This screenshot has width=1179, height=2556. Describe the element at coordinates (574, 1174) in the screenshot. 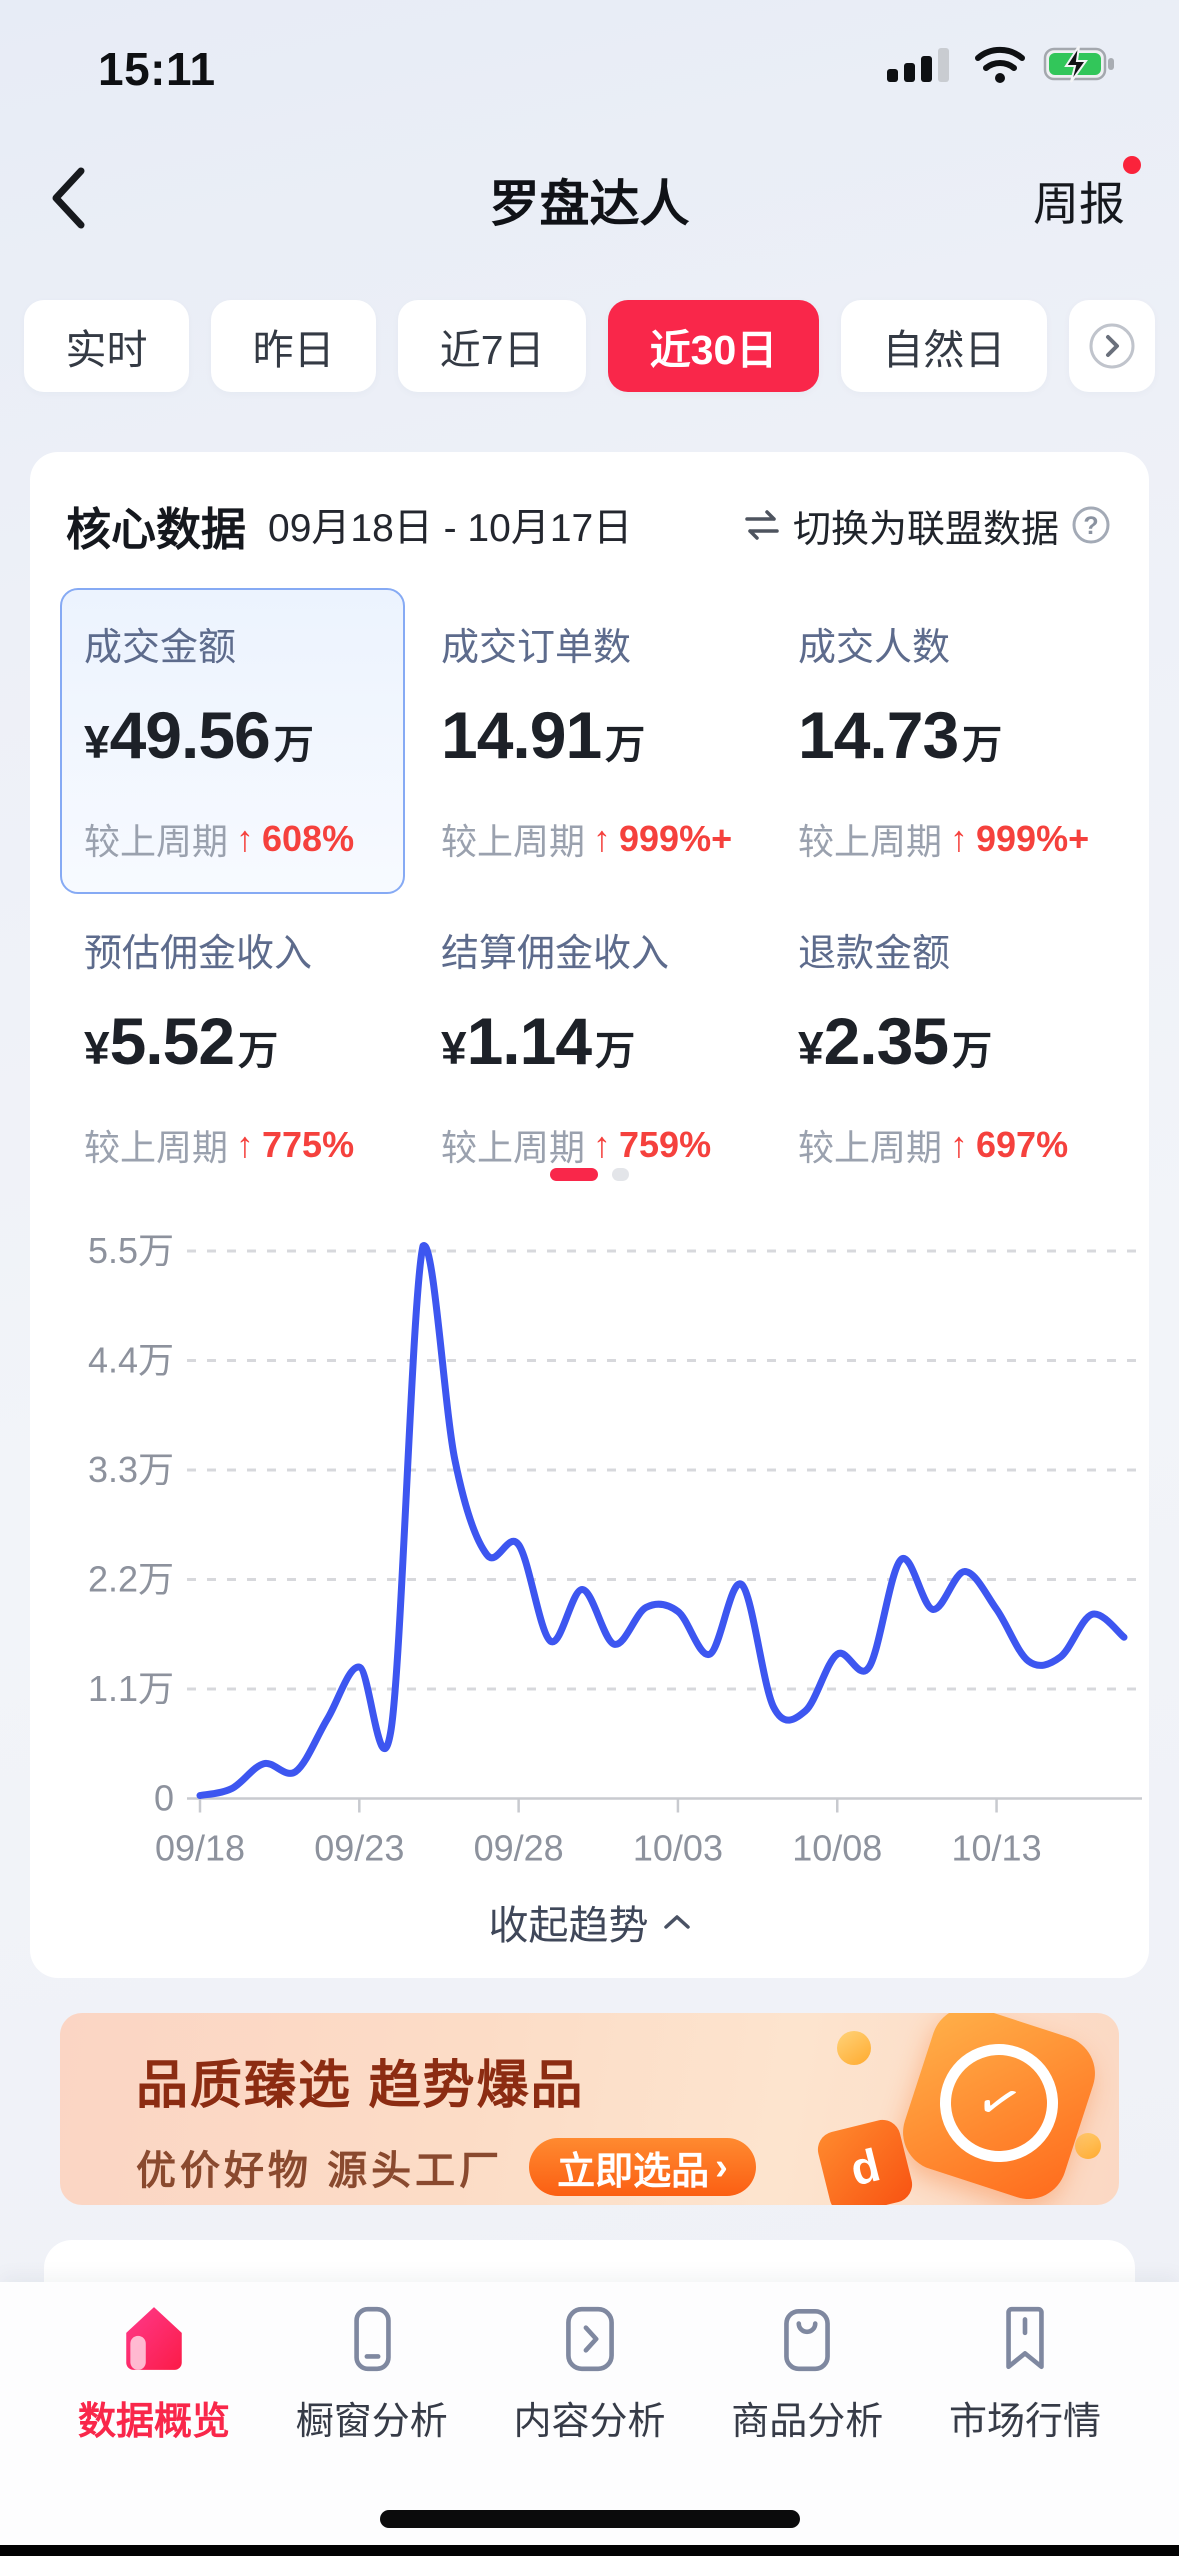

I see `pagination-dot-active` at that location.